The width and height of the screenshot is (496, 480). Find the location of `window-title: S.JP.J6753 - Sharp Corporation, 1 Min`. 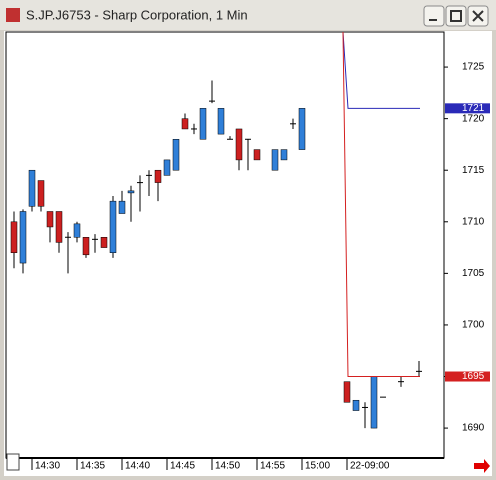

window-title: S.JP.J6753 - Sharp Corporation, 1 Min is located at coordinates (137, 14).